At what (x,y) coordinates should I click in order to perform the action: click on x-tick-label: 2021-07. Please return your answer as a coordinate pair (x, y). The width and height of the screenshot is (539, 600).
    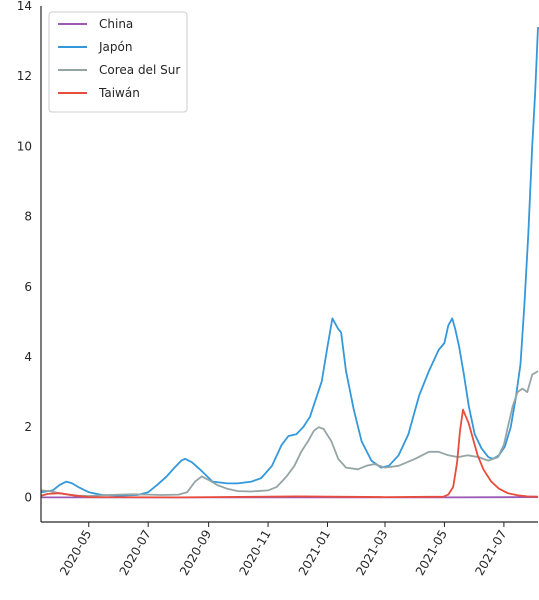
    Looking at the image, I should click on (490, 553).